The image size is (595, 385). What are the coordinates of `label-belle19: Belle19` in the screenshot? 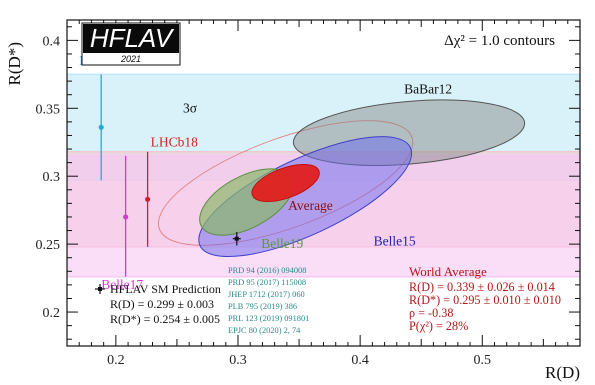 It's located at (282, 243).